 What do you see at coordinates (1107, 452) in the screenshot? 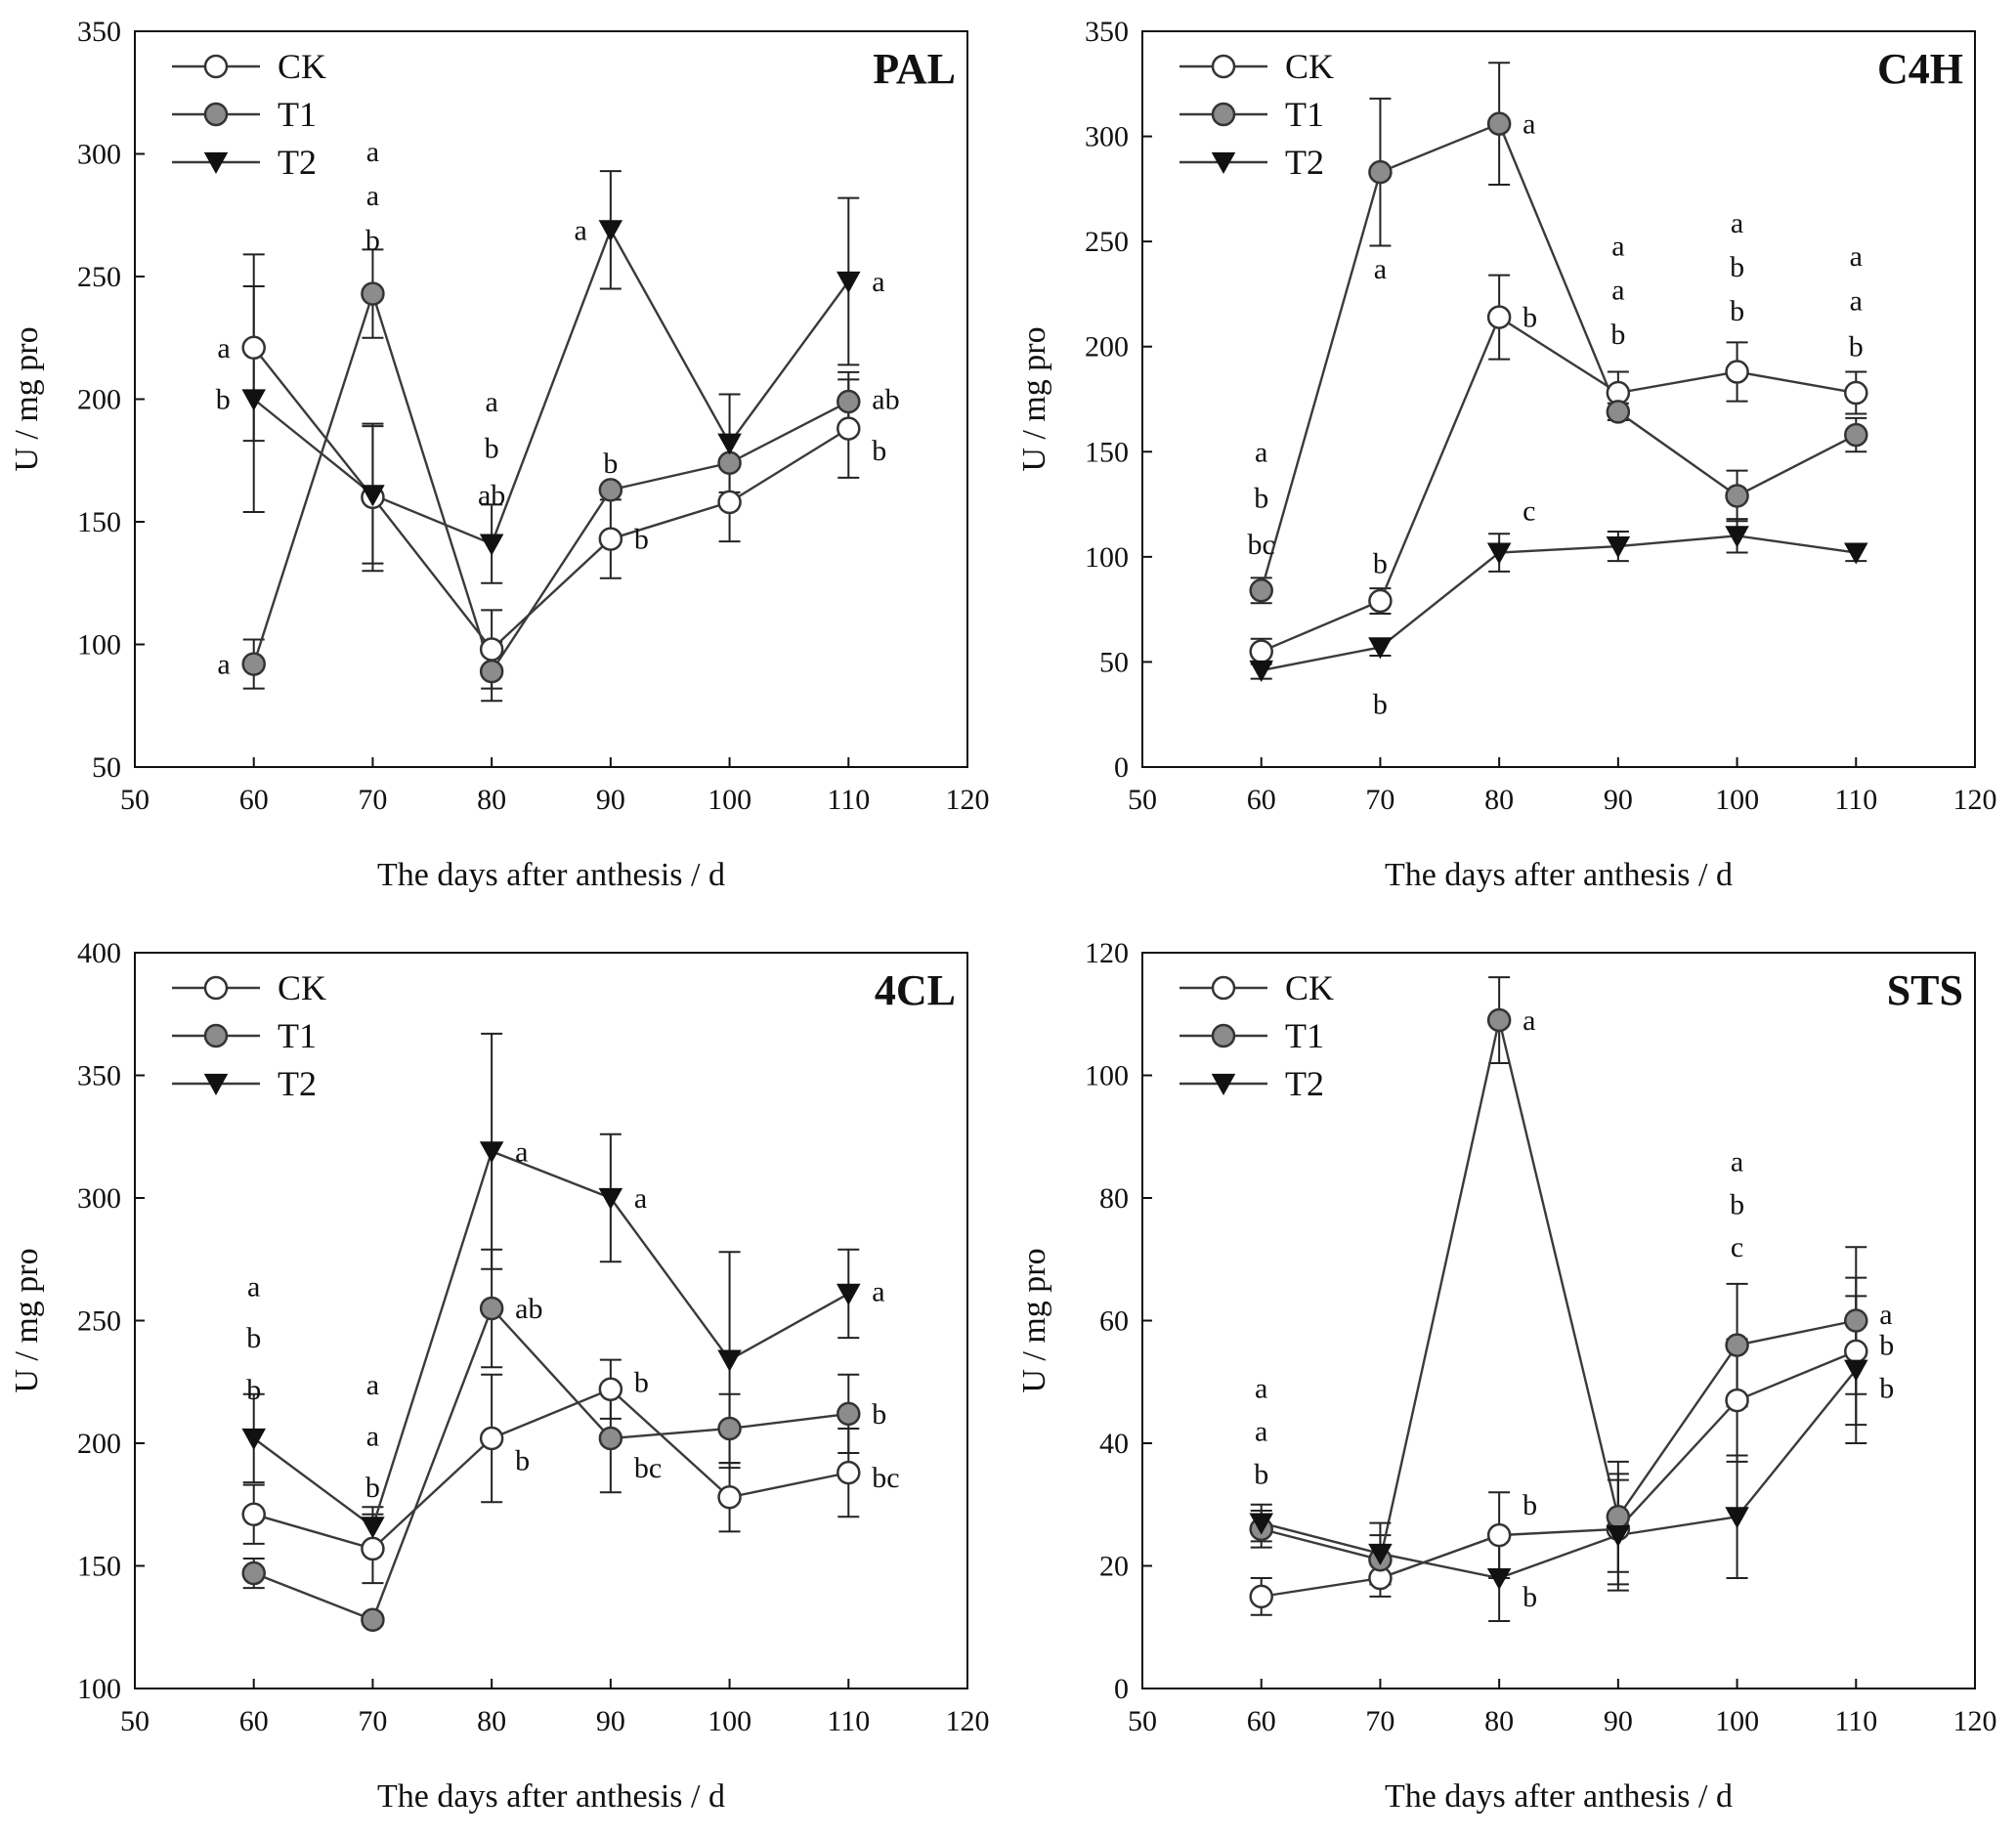
I see `y-tick-label: 150` at bounding box center [1107, 452].